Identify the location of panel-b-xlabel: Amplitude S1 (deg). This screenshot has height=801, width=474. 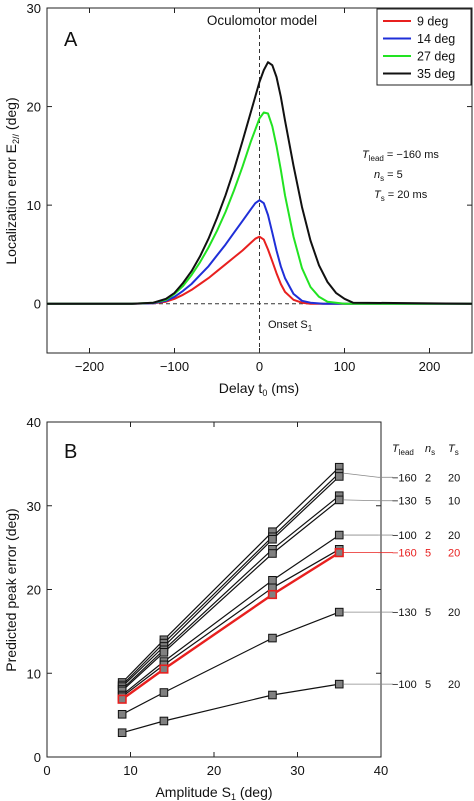
(213, 792).